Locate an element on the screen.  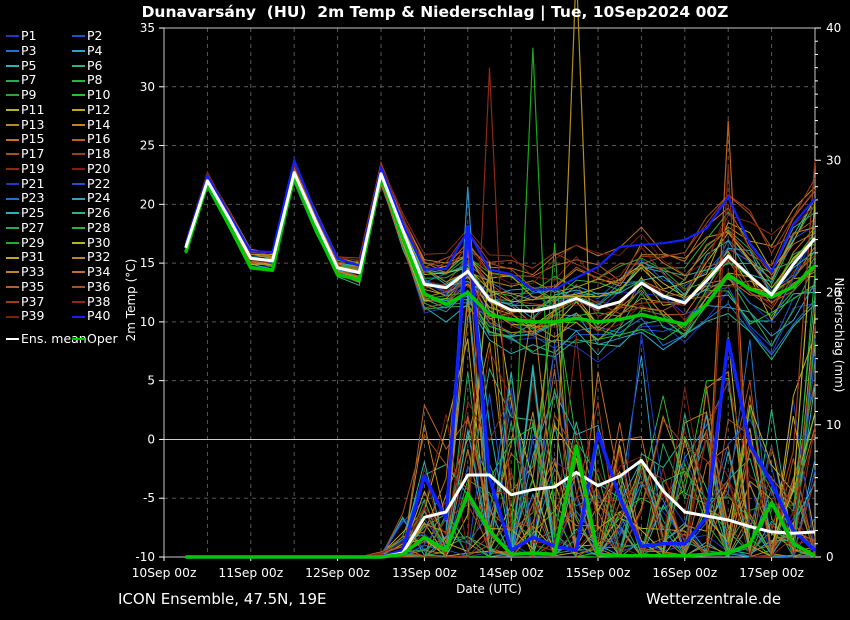
series-oper-precip is located at coordinates (500, 501).